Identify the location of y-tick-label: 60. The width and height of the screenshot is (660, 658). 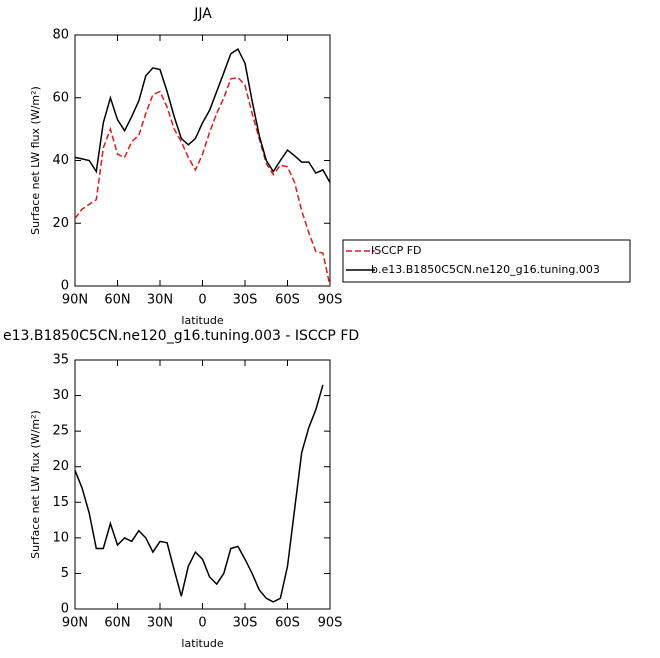
(60, 97).